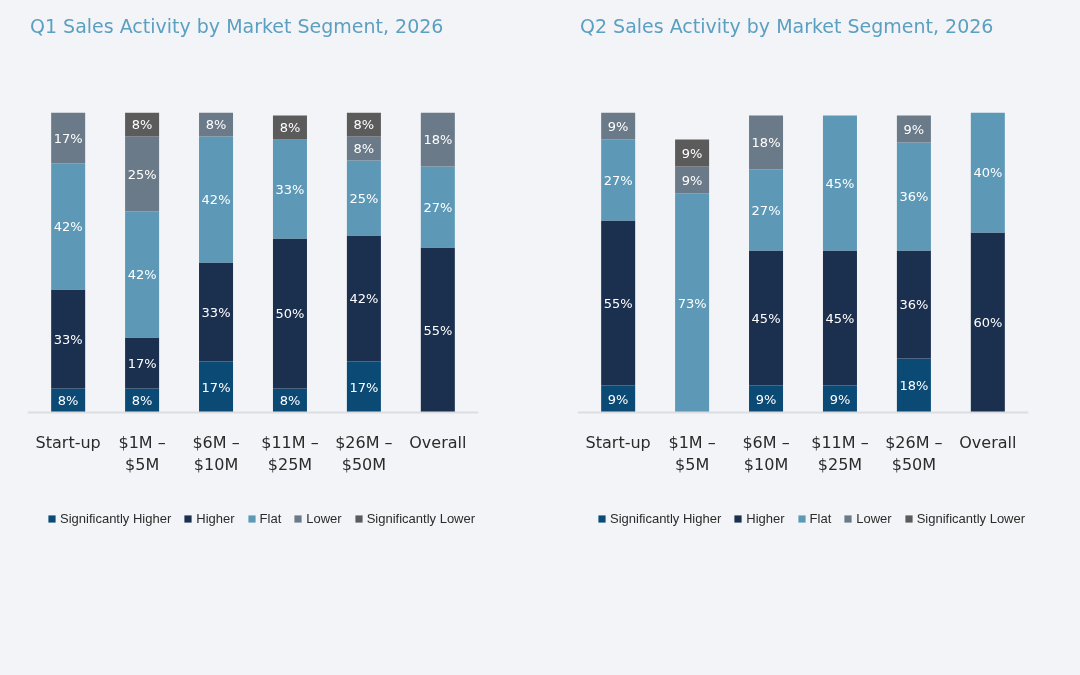 Image resolution: width=1080 pixels, height=675 pixels. I want to click on chart-title: Q2 Sales Activity by Market Segment, 2026, so click(787, 26).